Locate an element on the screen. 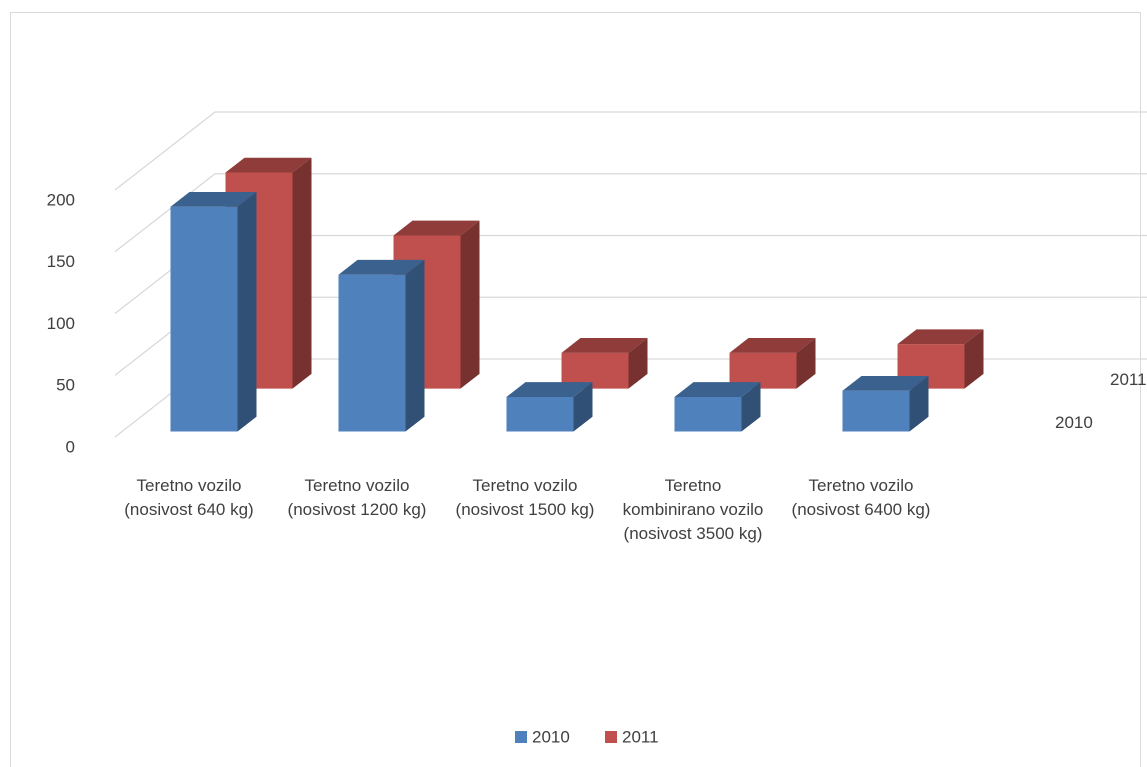 The image size is (1147, 767). x-tick-label: Teretno vozilo (nosivost 6400 kg) is located at coordinates (861, 497).